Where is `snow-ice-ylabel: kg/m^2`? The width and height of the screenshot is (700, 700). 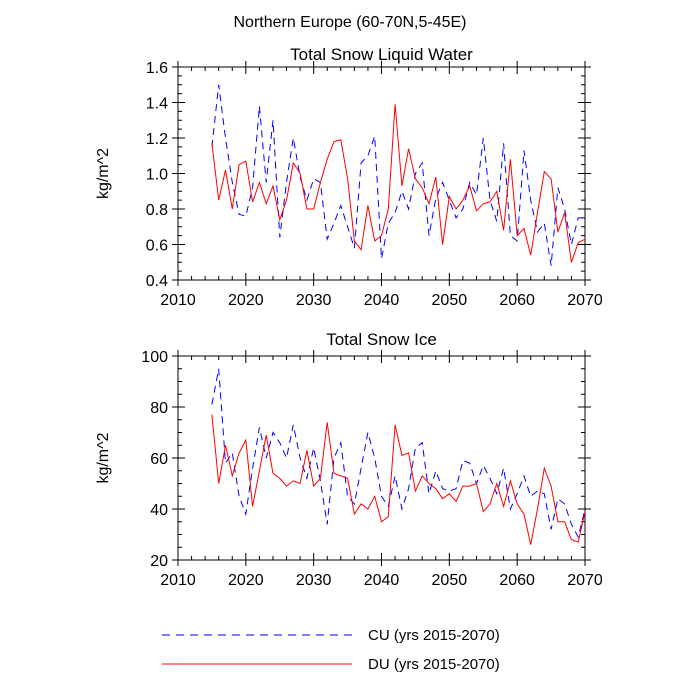 snow-ice-ylabel: kg/m^2 is located at coordinates (103, 457).